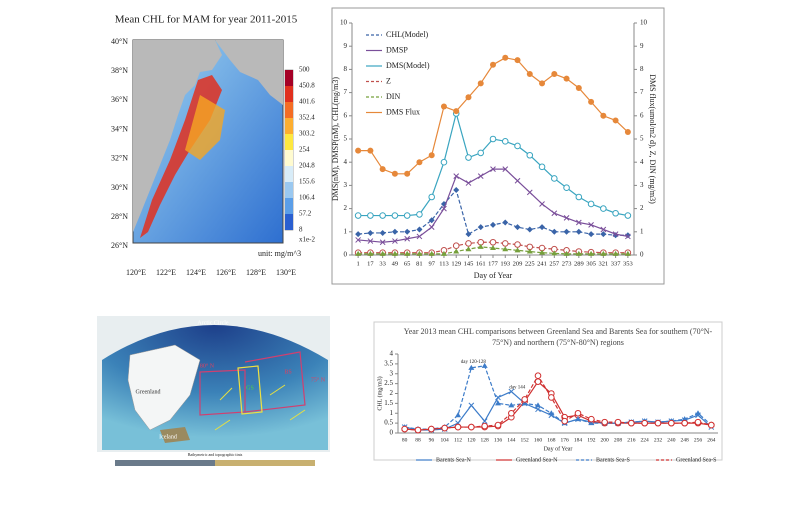  Describe the element at coordinates (379, 393) in the screenshot. I see `y-axis-label: CHL (mg/m3)` at that location.